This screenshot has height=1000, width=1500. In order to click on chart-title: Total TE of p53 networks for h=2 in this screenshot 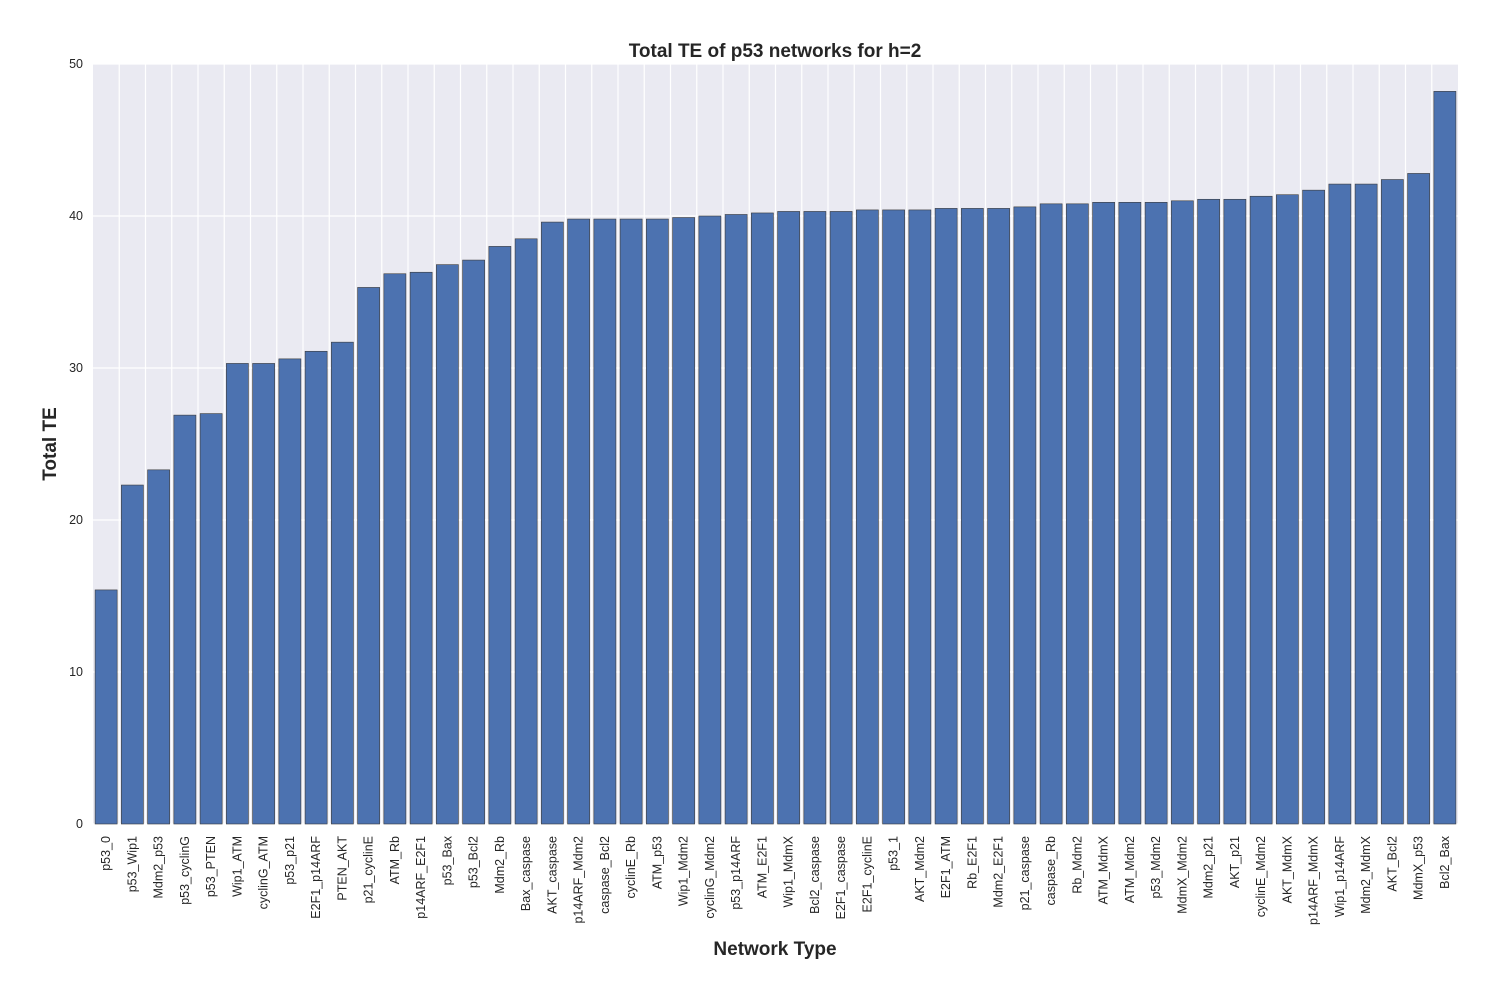, I will do `click(775, 51)`.